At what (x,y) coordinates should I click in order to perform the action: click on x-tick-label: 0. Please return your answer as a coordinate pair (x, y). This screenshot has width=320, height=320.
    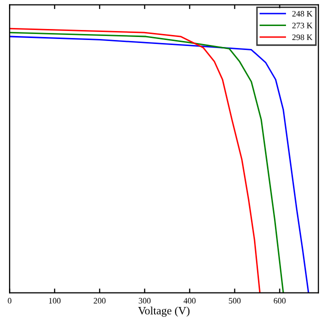
    Looking at the image, I should click on (10, 301).